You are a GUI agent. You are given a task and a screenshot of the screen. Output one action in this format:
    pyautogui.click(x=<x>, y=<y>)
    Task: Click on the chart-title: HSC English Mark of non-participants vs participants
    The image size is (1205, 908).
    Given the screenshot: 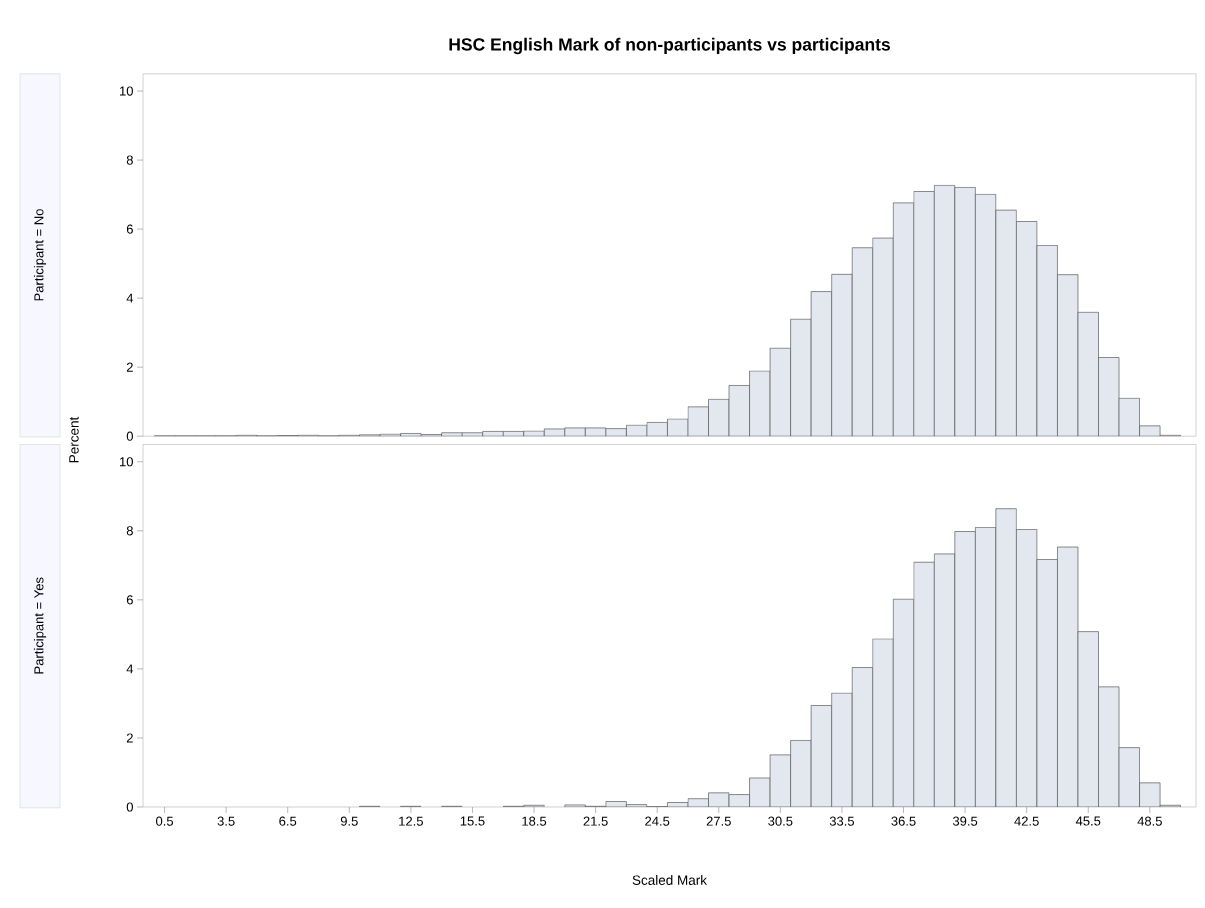 What is the action you would take?
    pyautogui.click(x=669, y=46)
    